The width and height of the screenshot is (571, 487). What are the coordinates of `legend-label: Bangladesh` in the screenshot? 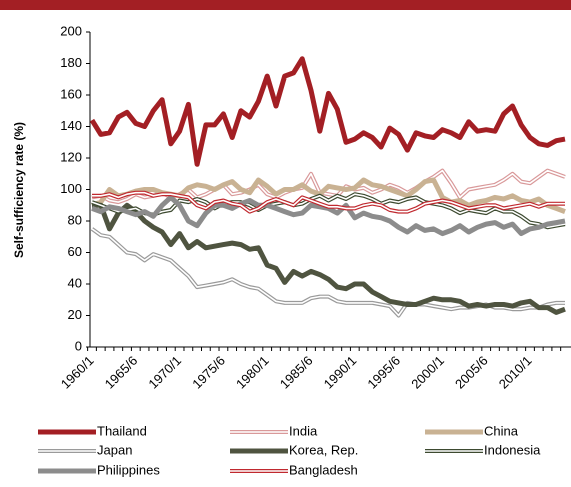 It's located at (323, 469).